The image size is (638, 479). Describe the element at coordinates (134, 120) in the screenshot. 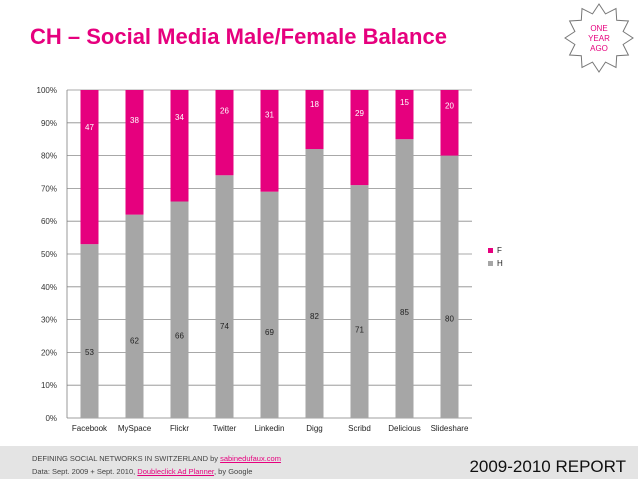

I see `data-label-f: 38` at that location.